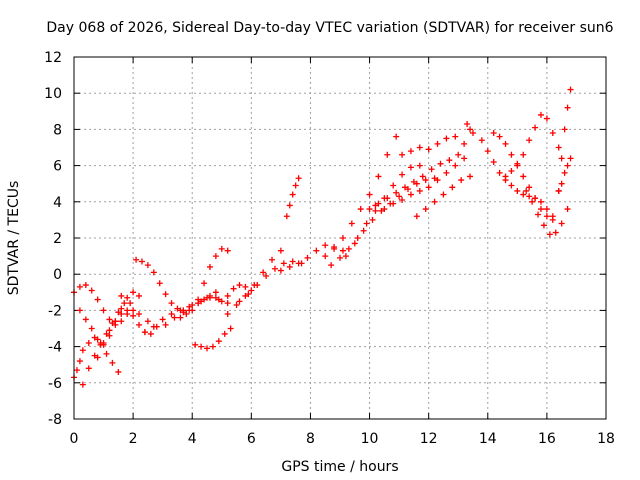 The image size is (640, 480). What do you see at coordinates (370, 439) in the screenshot?
I see `x-tick-label: 10` at bounding box center [370, 439].